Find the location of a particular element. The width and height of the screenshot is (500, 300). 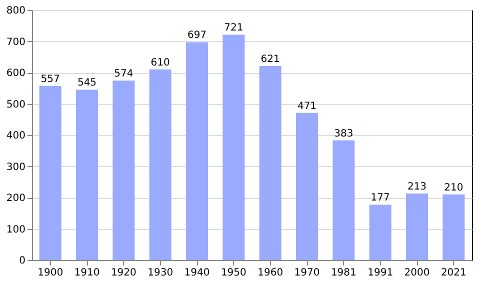

x-tick-label: 1991 is located at coordinates (381, 273).